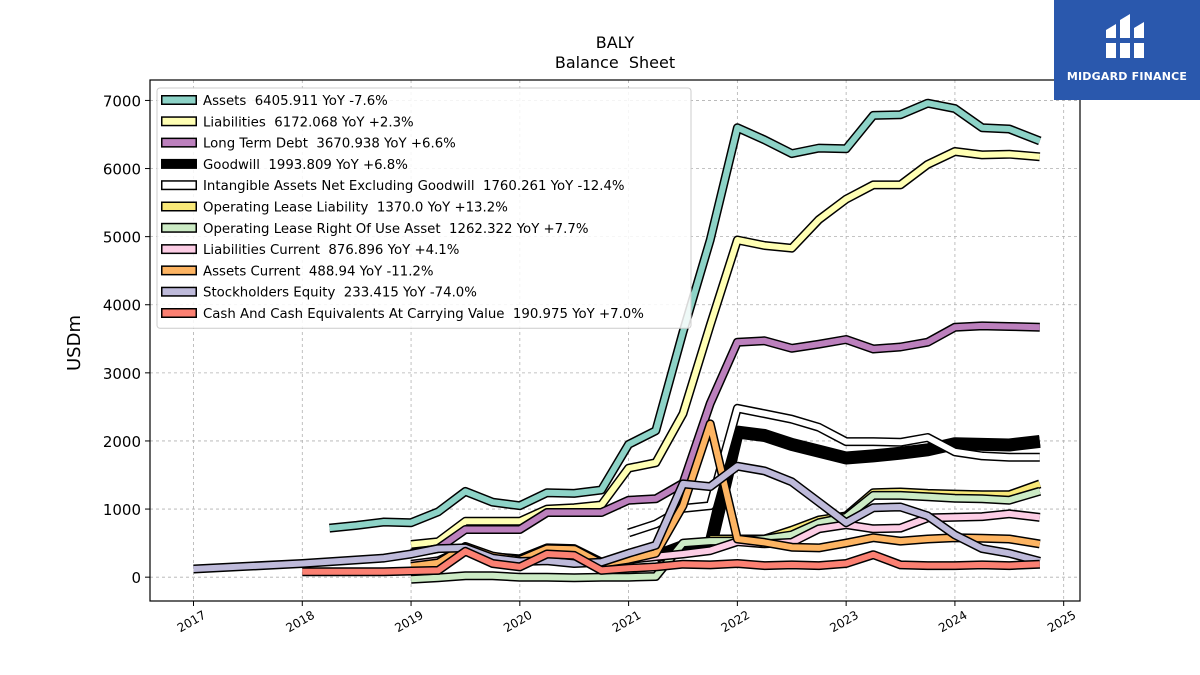 The height and width of the screenshot is (675, 1200). Describe the element at coordinates (191, 621) in the screenshot. I see `x-tick-label: 2017` at that location.